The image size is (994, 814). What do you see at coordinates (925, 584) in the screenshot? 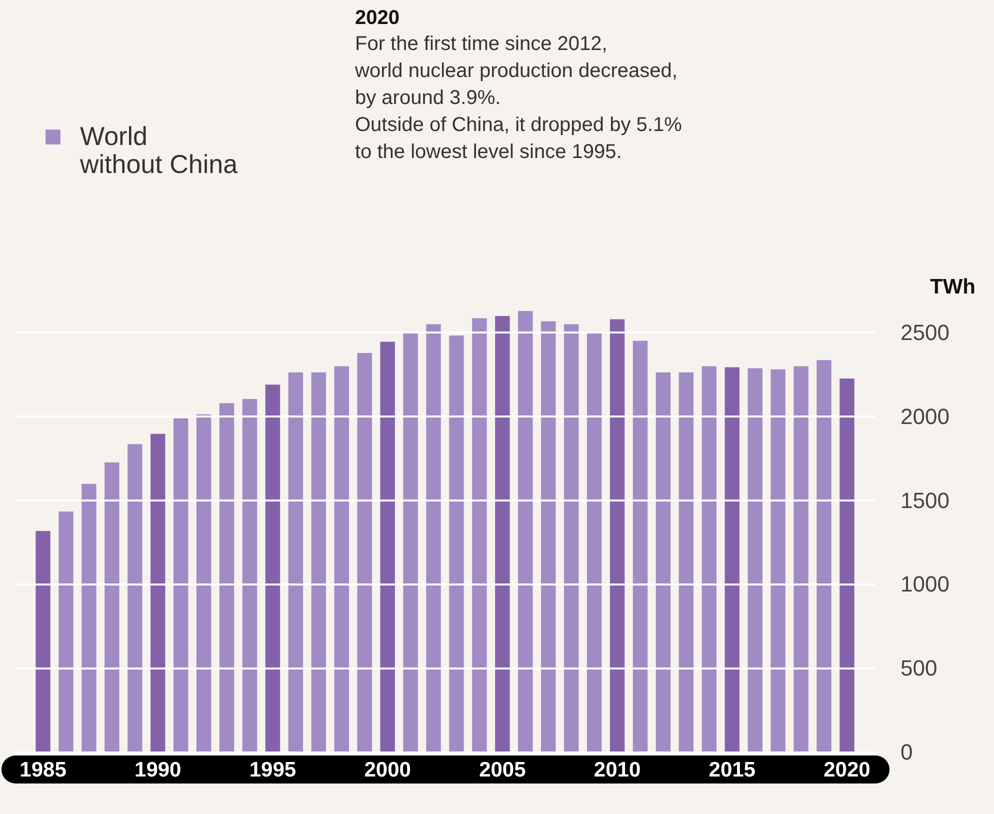
I see `y-tick-label: 1000` at bounding box center [925, 584].